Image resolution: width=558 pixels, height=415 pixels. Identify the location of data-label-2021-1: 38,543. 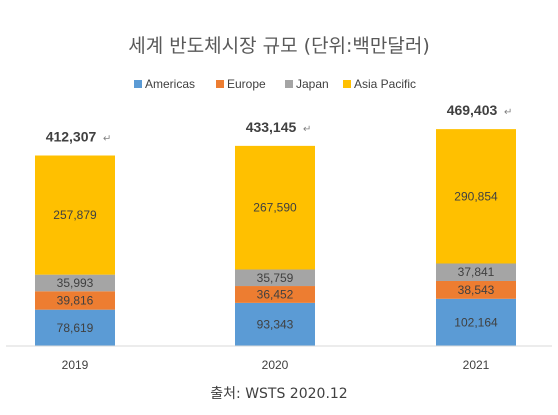
(476, 290).